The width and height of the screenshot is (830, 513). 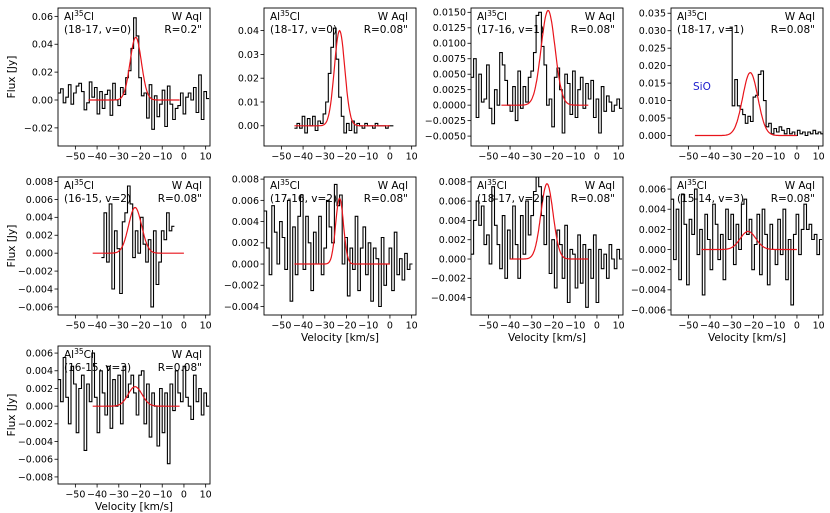 I want to click on y-tick-label: 0.04, so click(x=42, y=45).